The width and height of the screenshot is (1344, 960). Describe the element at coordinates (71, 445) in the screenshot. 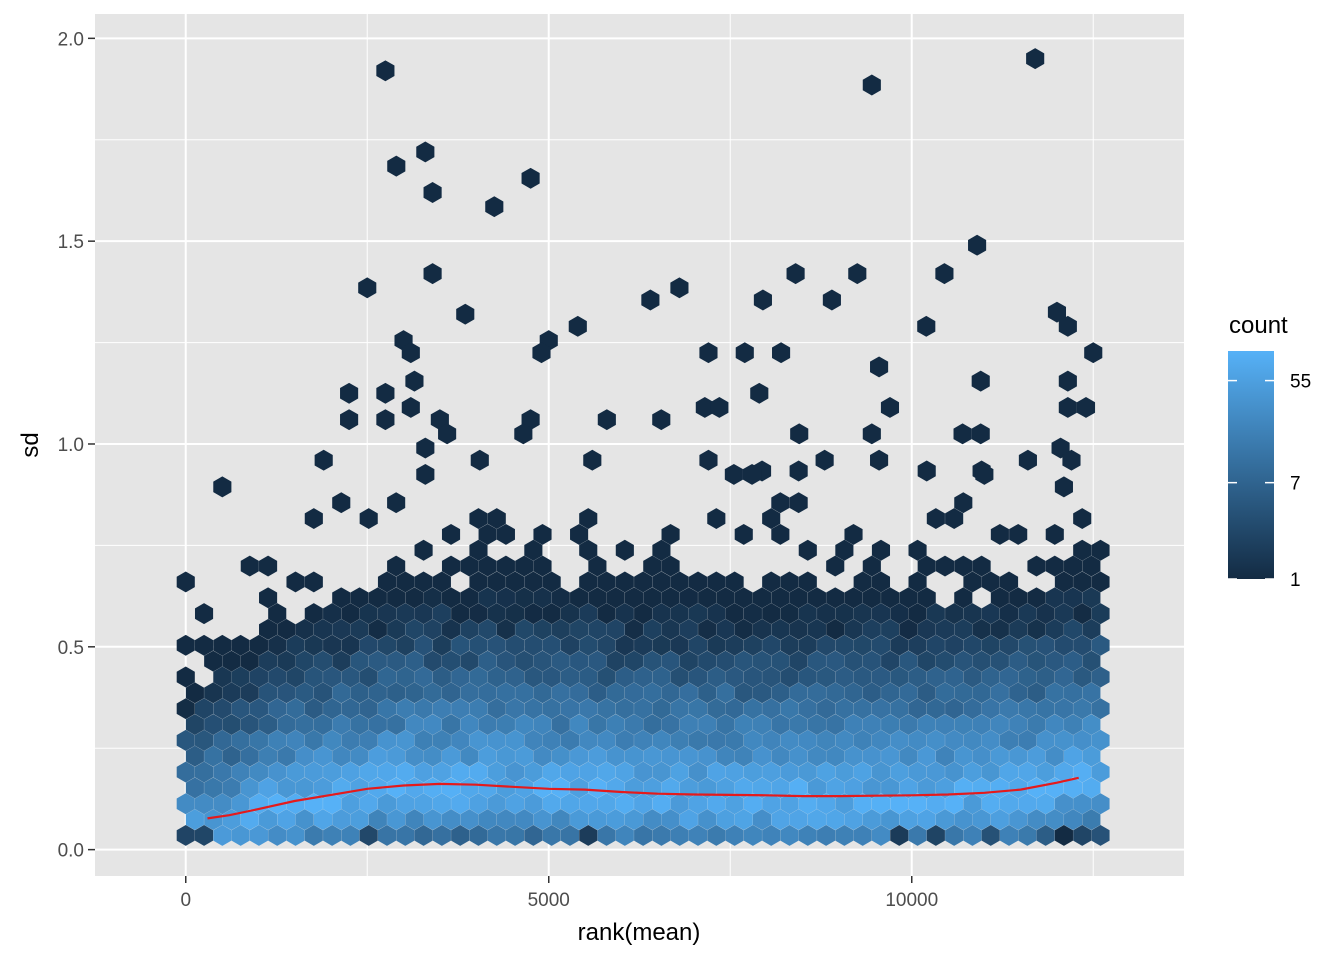

I see `y-tick-label: 1.0` at that location.